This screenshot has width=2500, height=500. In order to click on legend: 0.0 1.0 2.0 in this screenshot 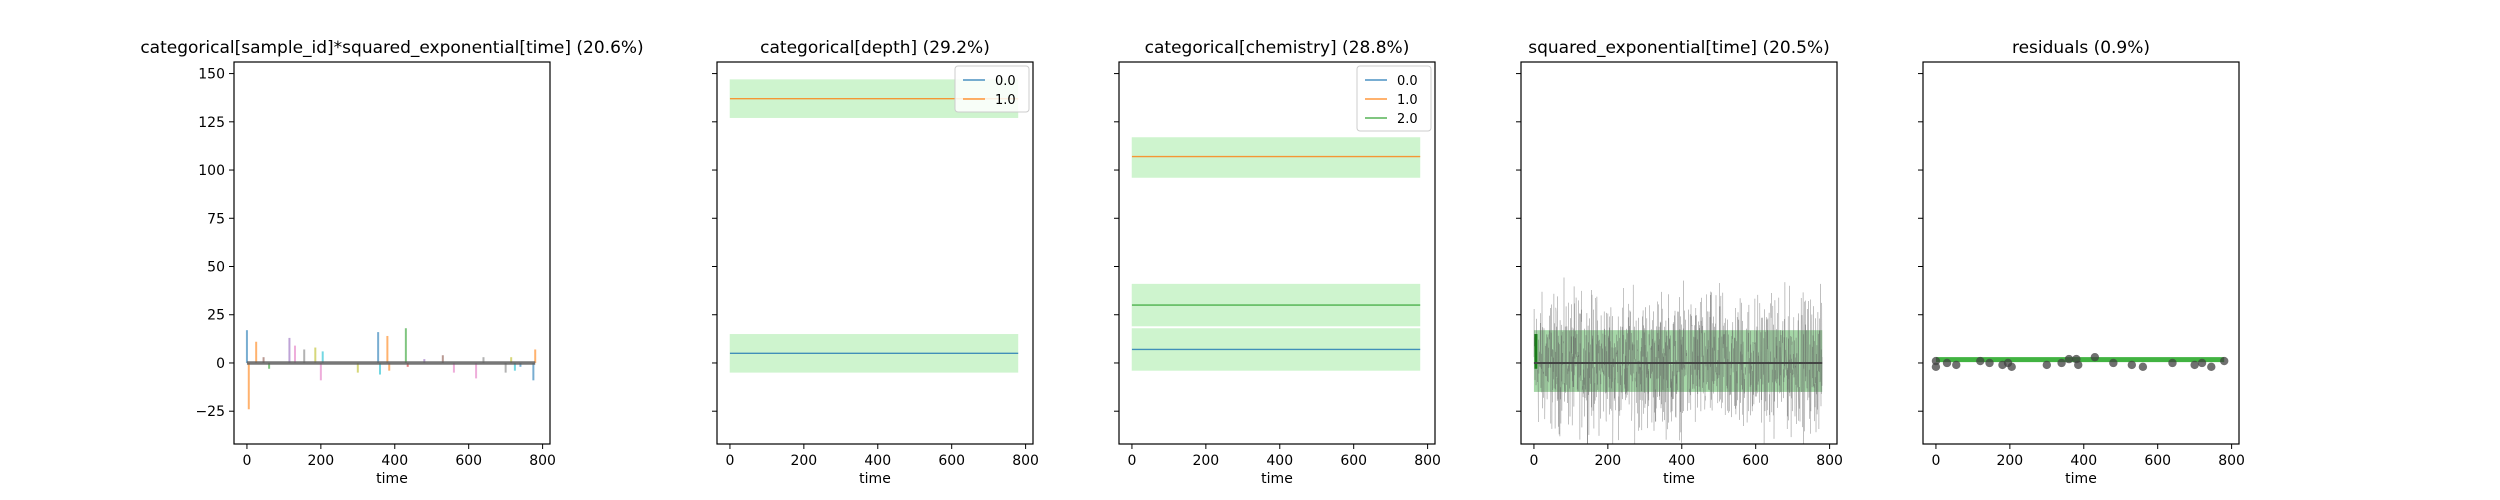, I will do `click(1394, 98)`.